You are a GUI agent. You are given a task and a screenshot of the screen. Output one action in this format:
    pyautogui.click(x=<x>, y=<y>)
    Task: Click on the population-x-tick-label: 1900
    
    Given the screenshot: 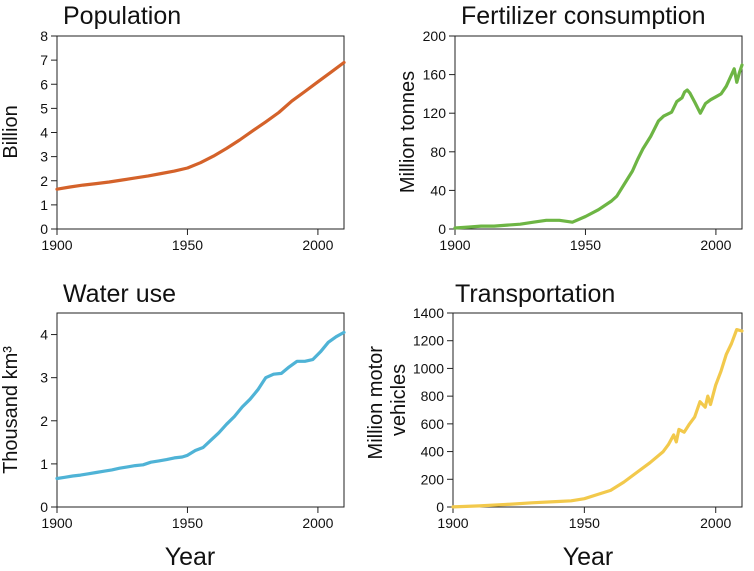 What is the action you would take?
    pyautogui.click(x=56, y=245)
    